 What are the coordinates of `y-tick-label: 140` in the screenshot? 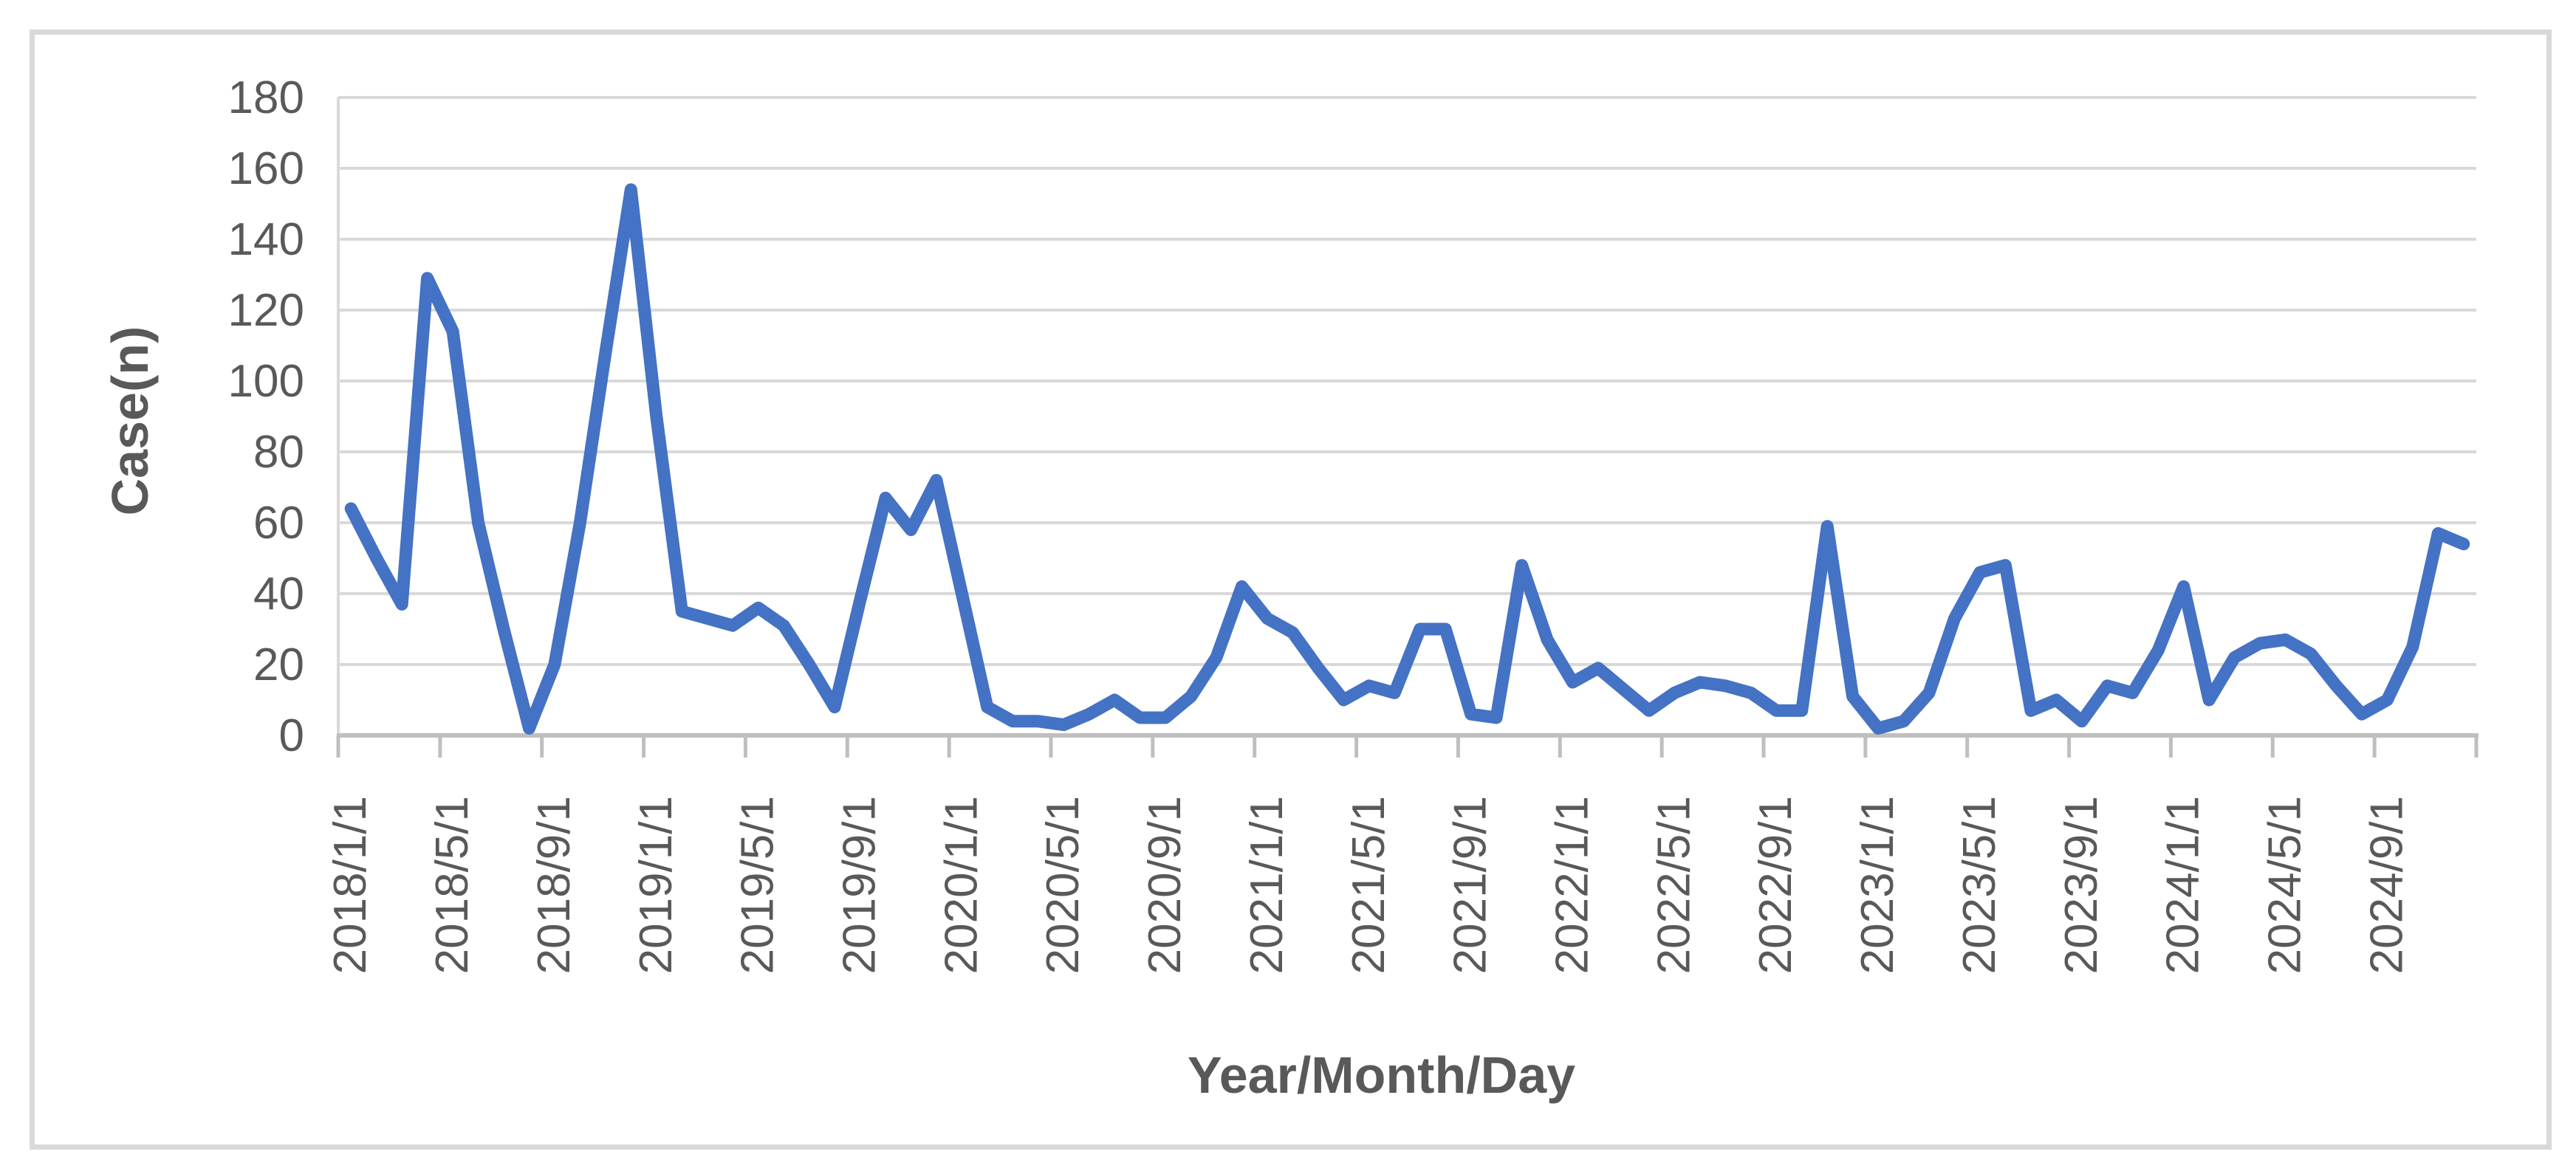 It's located at (266, 239).